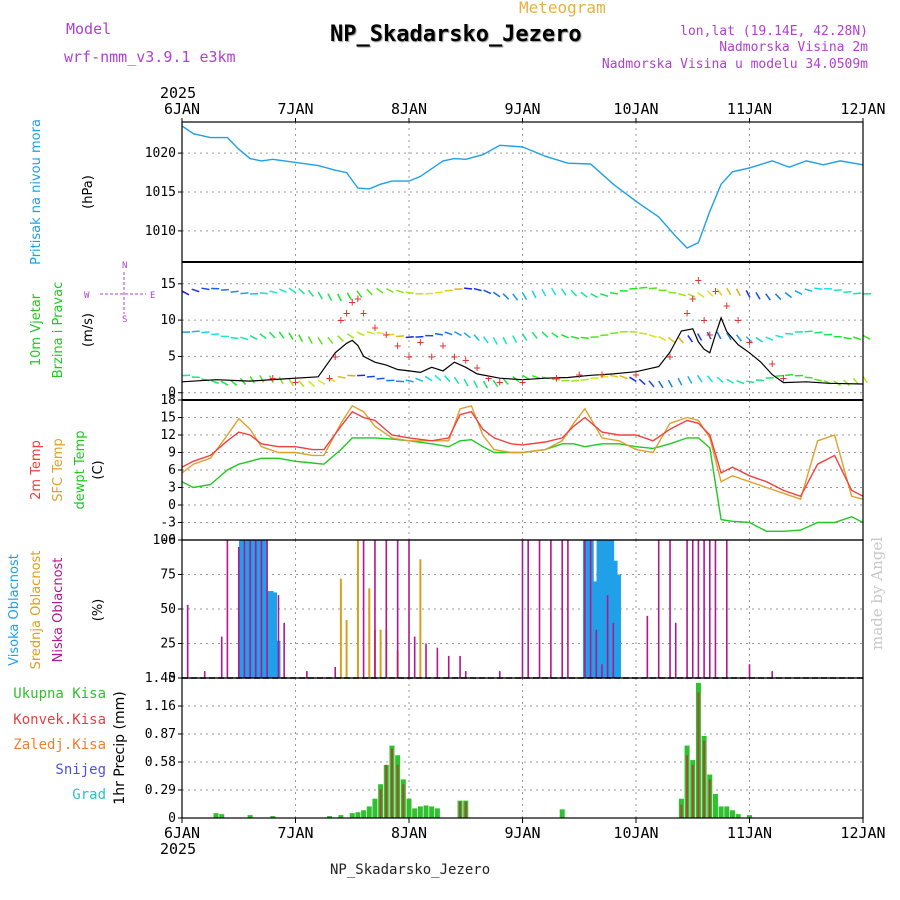 The image size is (900, 900). I want to click on pressure-axis-title: Pritisak na nivou mora, so click(36, 192).